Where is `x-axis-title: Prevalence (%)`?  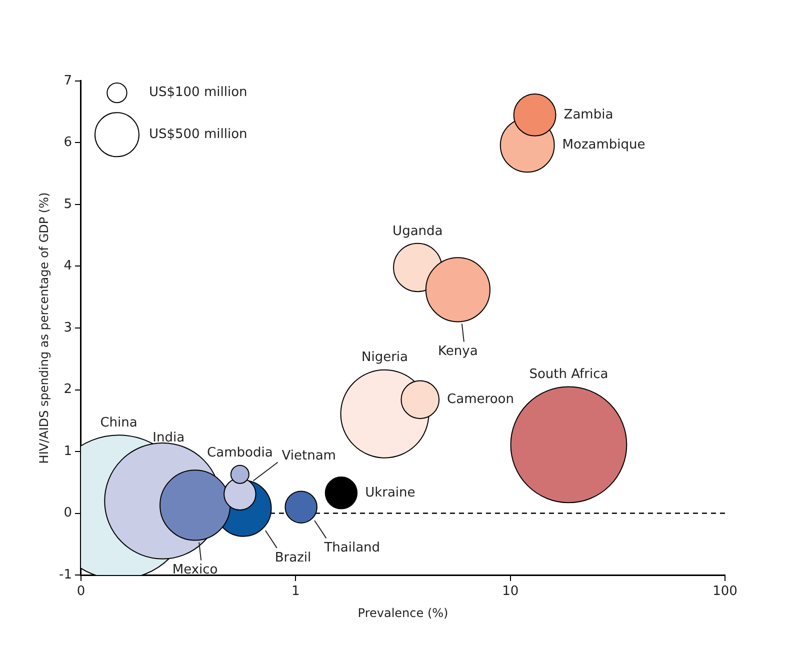 x-axis-title: Prevalence (%) is located at coordinates (403, 613).